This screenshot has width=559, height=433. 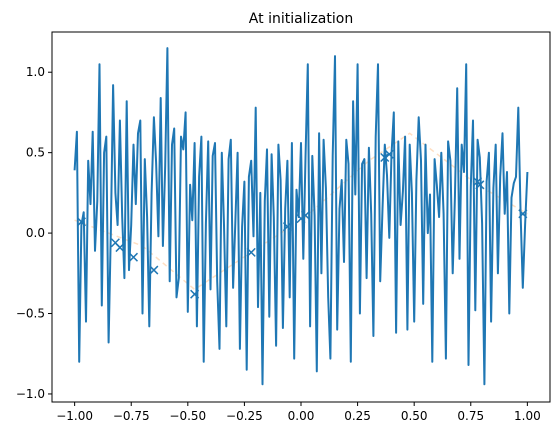 I want to click on x-tick-label: 0.25, so click(x=357, y=416).